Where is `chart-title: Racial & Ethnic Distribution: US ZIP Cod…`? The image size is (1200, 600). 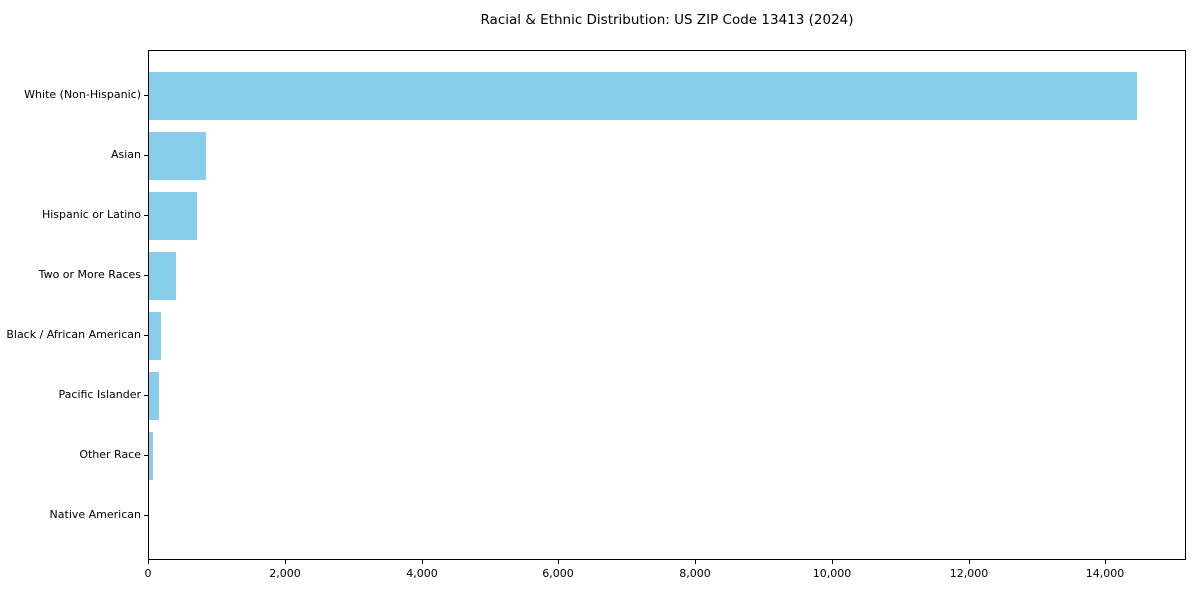
chart-title: Racial & Ethnic Distribution: US ZIP Cod… is located at coordinates (667, 20).